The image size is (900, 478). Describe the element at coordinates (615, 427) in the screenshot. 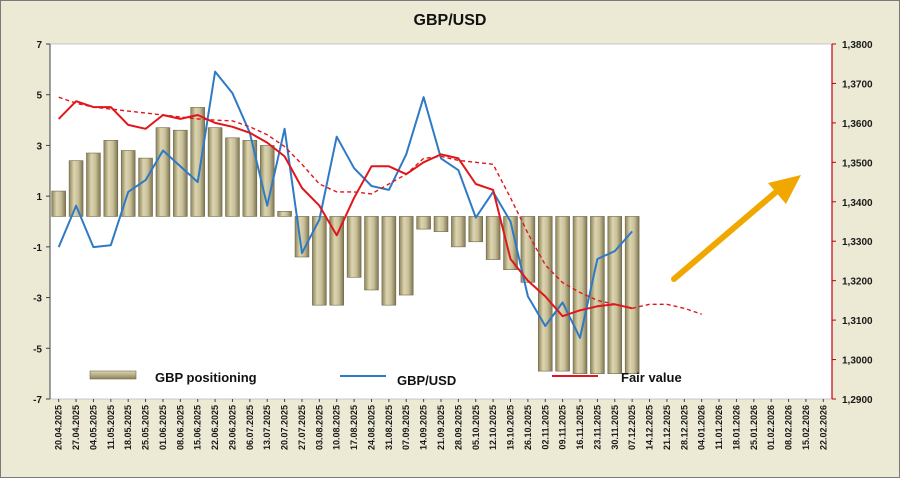

I see `x-tick-label: 30.11.2025` at that location.